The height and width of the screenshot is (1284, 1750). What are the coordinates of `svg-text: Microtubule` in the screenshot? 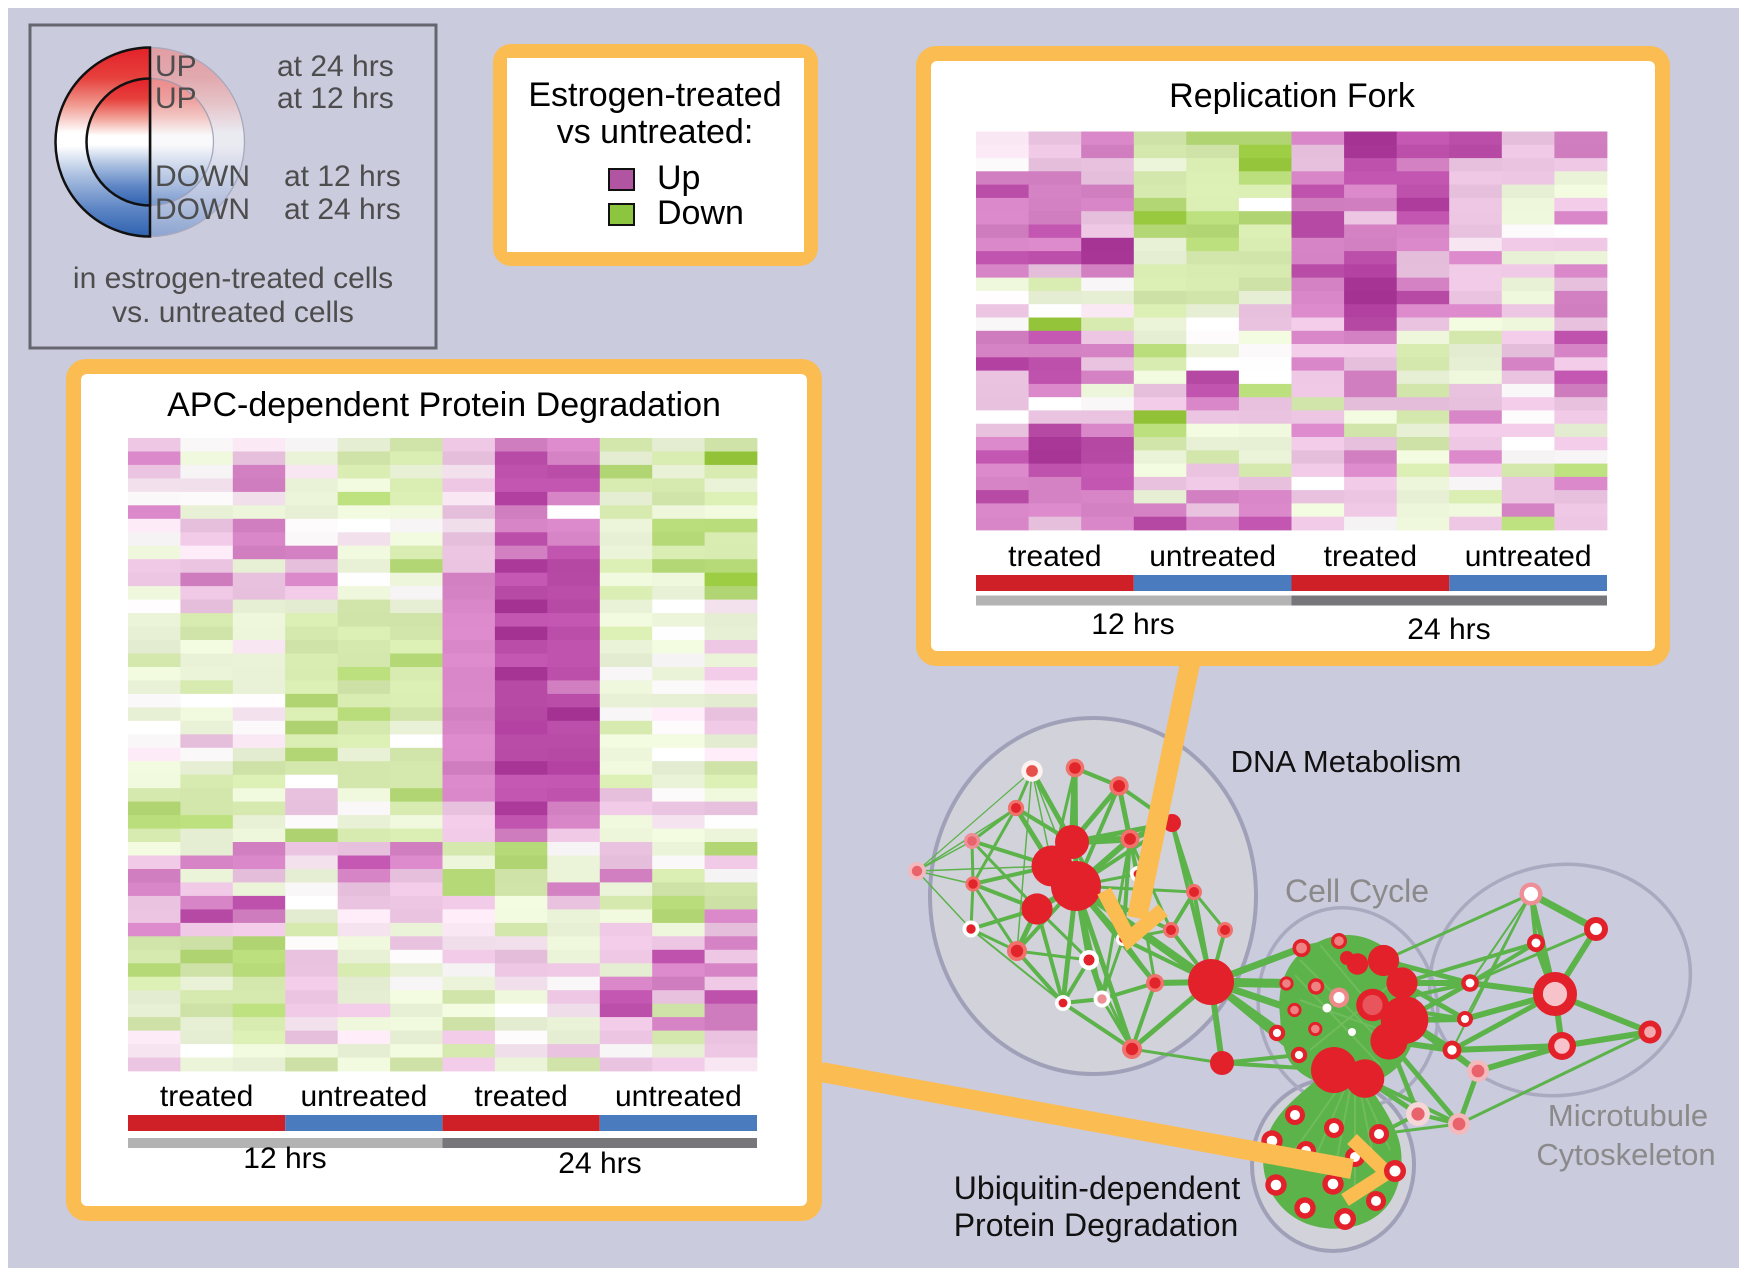 It's located at (1628, 1115).